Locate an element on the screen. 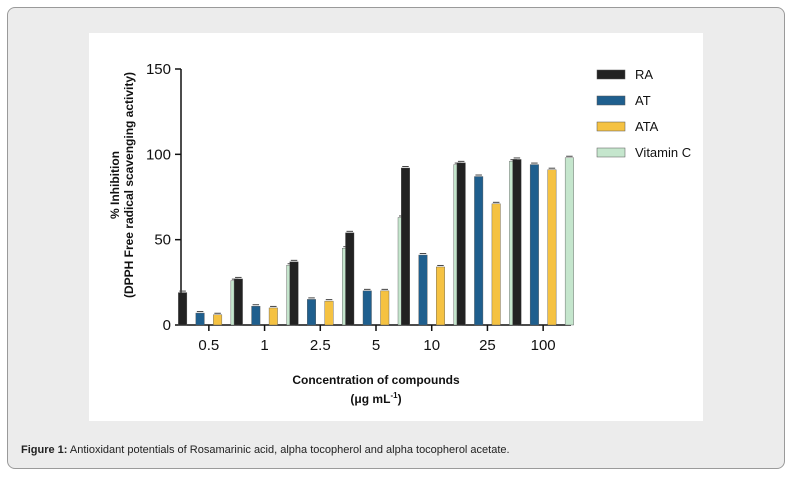 Image resolution: width=796 pixels, height=478 pixels. legend-label: ATA is located at coordinates (647, 126).